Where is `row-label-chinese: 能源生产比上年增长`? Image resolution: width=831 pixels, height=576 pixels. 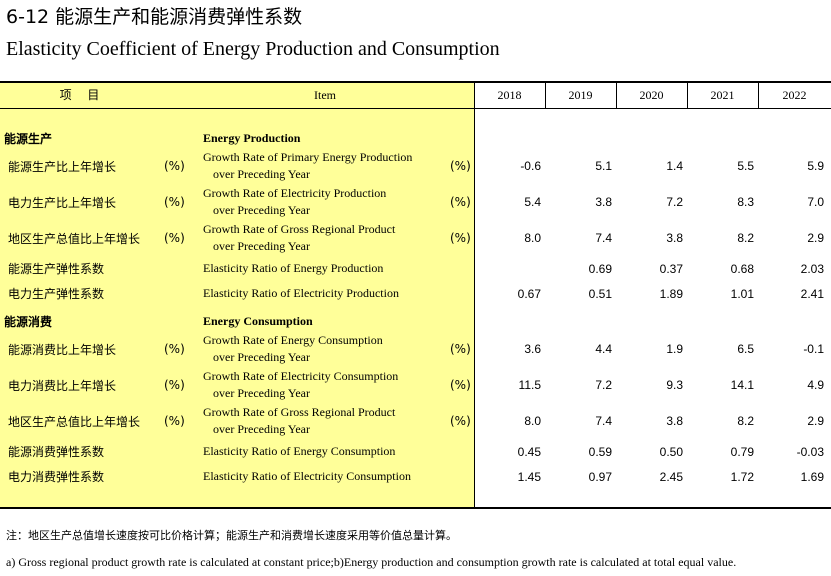
row-label-chinese: 能源生产比上年增长 is located at coordinates (62, 166).